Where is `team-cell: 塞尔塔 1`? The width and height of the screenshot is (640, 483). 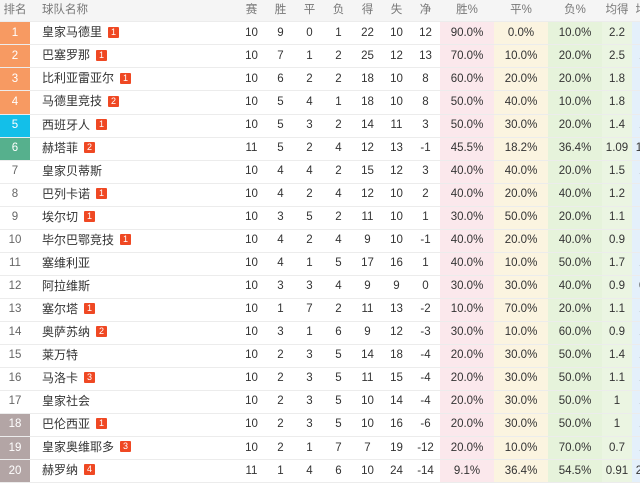 team-cell: 塞尔塔 1 is located at coordinates (133, 310).